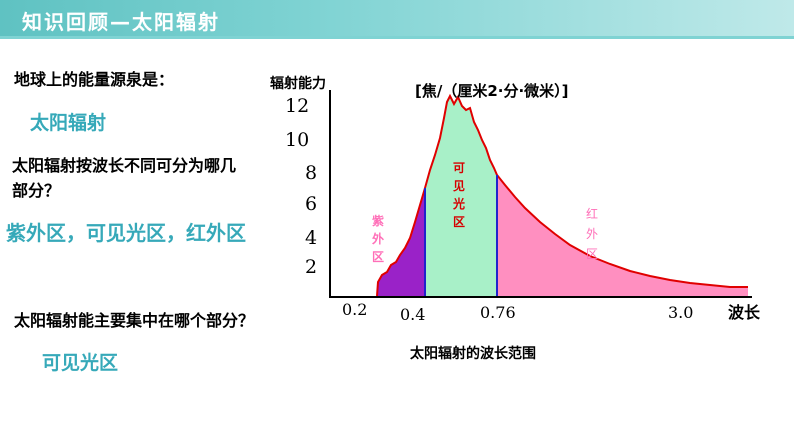 The height and width of the screenshot is (447, 794). Describe the element at coordinates (311, 173) in the screenshot. I see `y-tick-8: 8` at that location.